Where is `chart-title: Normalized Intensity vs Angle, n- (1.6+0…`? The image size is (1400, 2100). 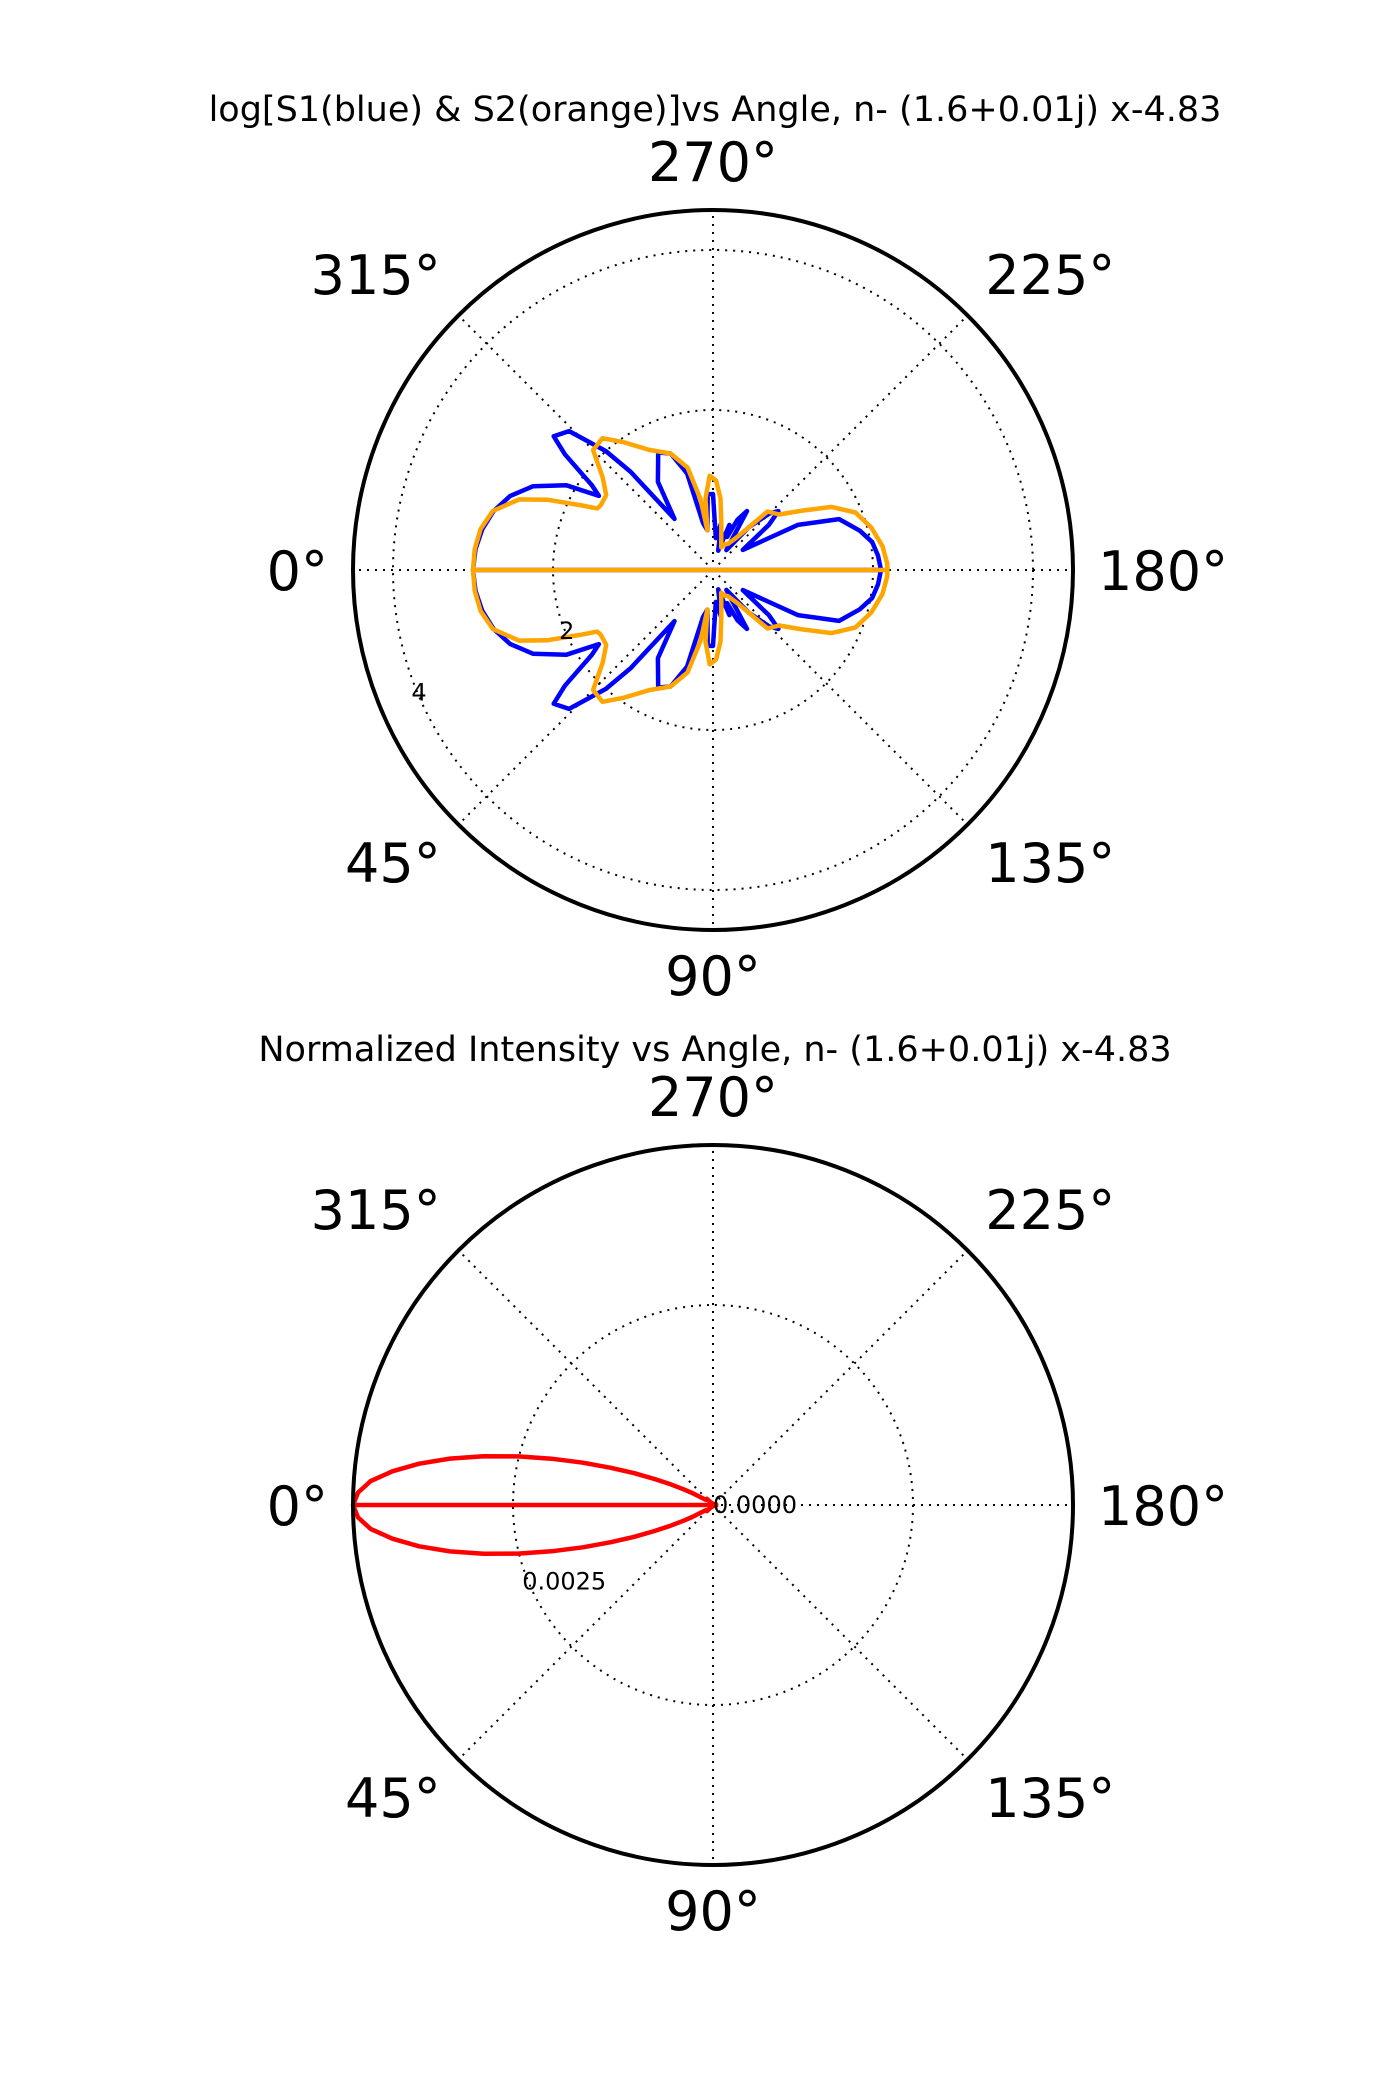
chart-title: Normalized Intensity vs Angle, n- (1.6+0… is located at coordinates (715, 1050).